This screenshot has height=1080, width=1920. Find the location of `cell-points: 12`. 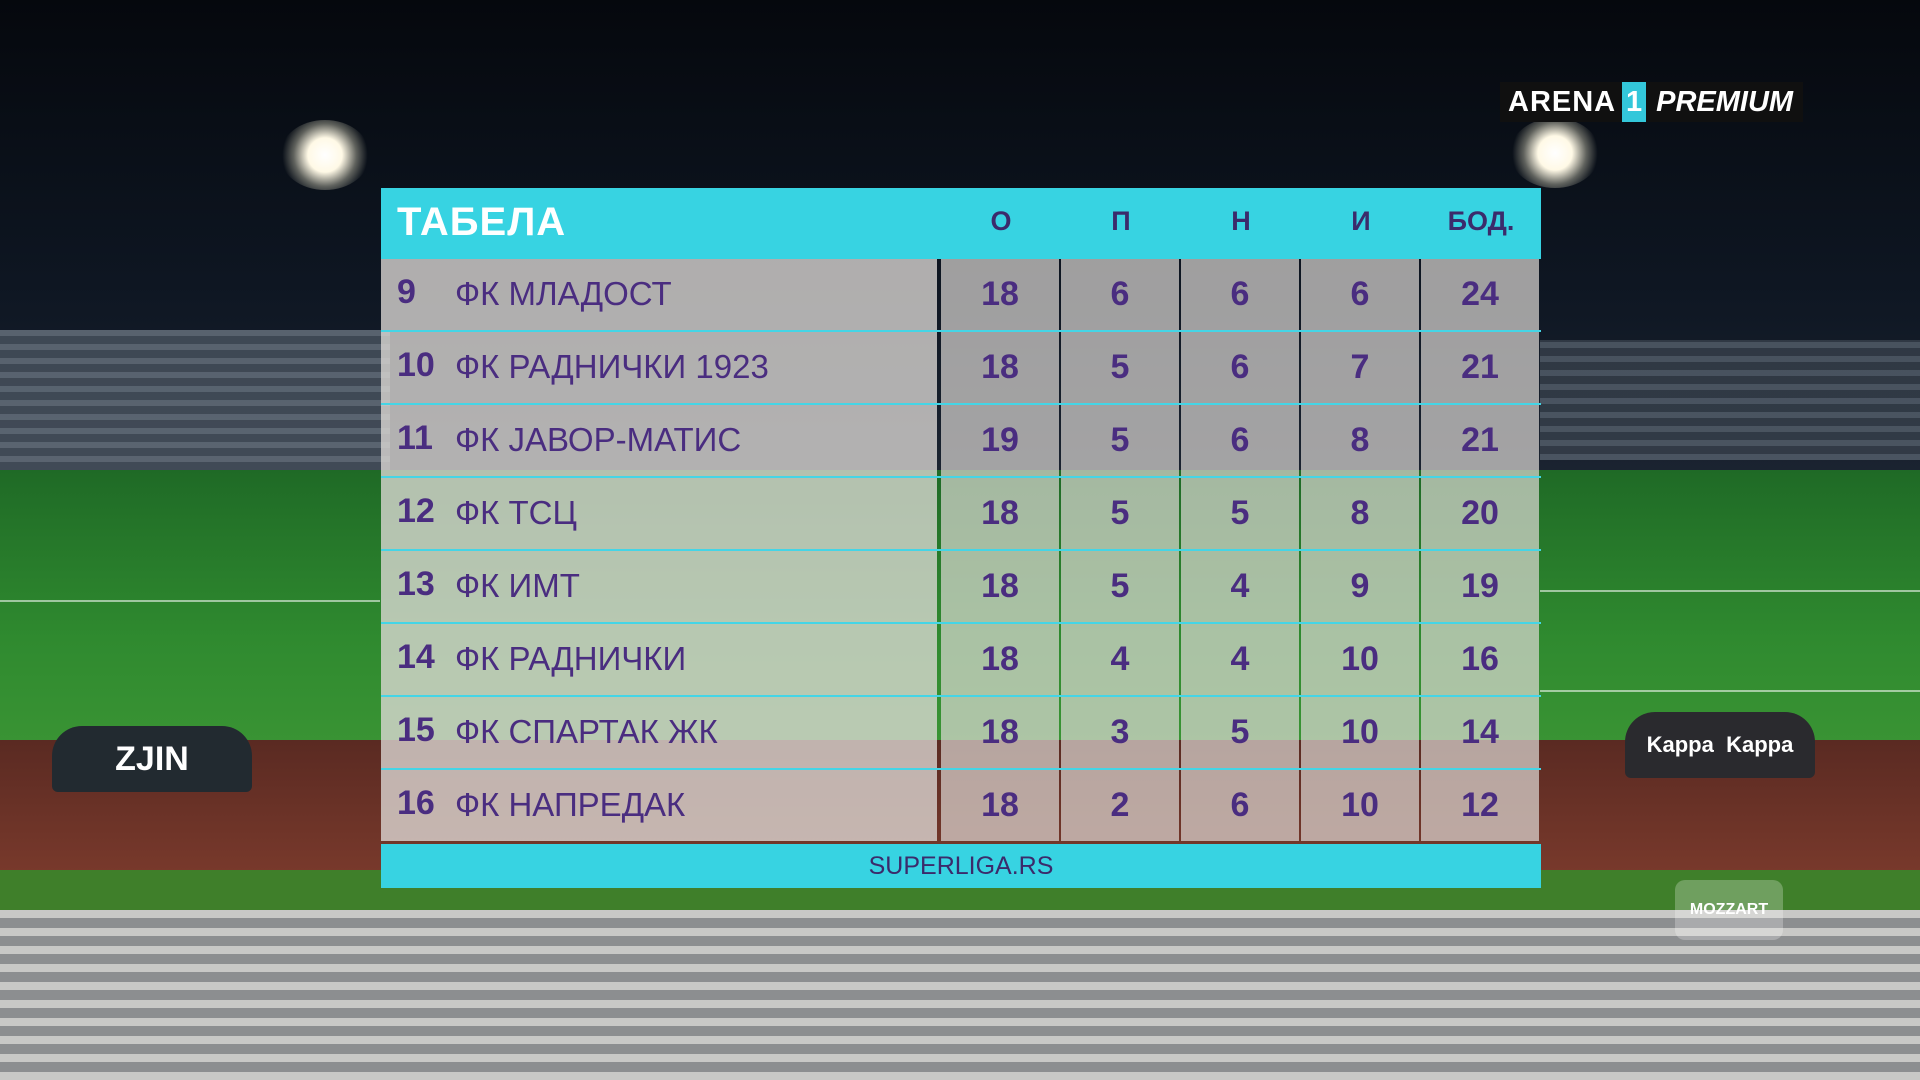

cell-points: 12 is located at coordinates (1480, 805).